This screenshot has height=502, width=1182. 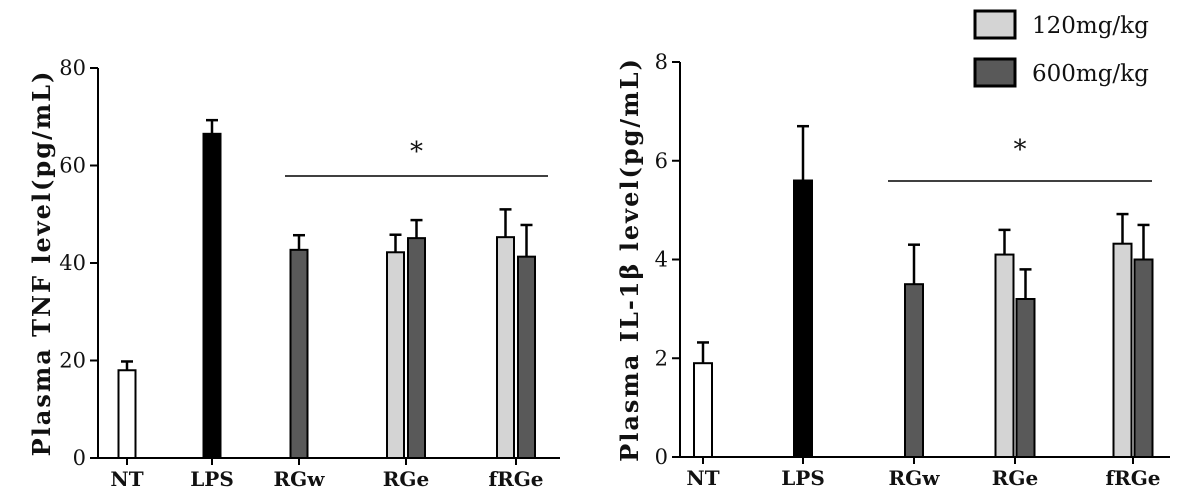 What do you see at coordinates (629, 259) in the screenshot?
I see `y-axis-label: Plasma IL-1β level(pg/mL)` at bounding box center [629, 259].